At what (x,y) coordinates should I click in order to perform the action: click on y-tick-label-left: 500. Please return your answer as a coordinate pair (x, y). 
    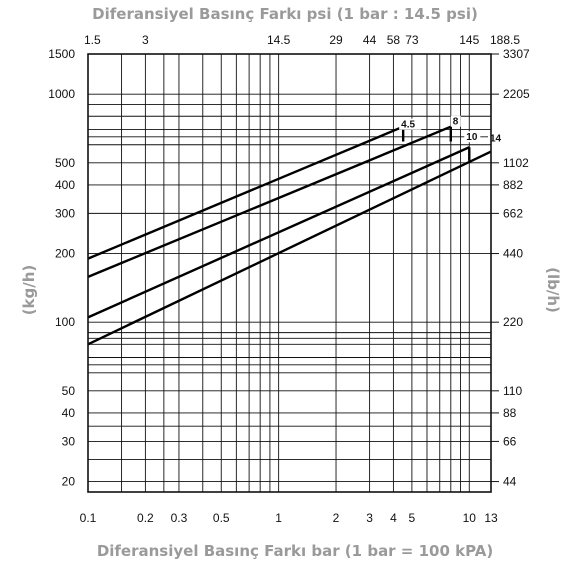
    Looking at the image, I should click on (65, 163).